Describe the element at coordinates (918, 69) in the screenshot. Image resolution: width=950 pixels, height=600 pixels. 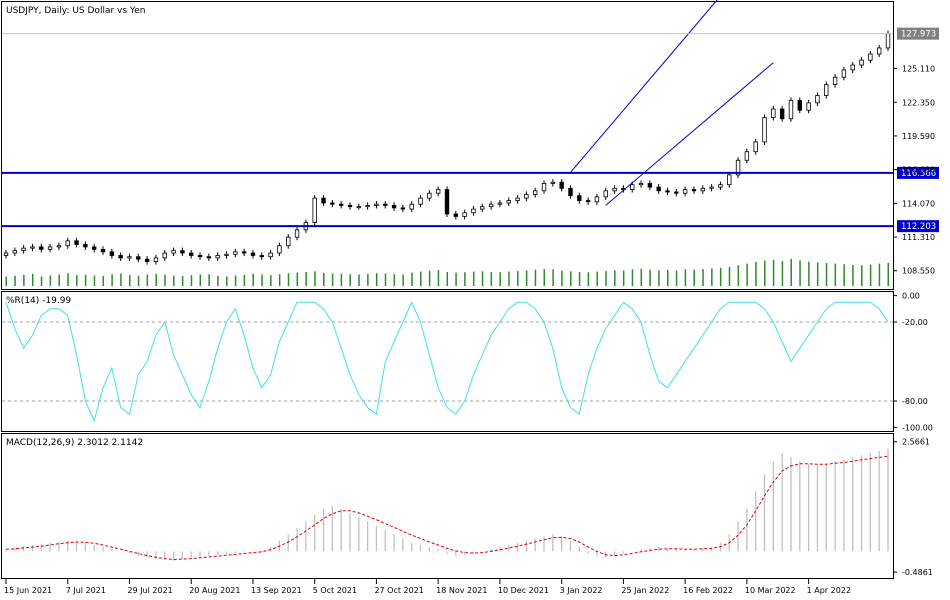
I see `price-tick-label: 125.110` at that location.